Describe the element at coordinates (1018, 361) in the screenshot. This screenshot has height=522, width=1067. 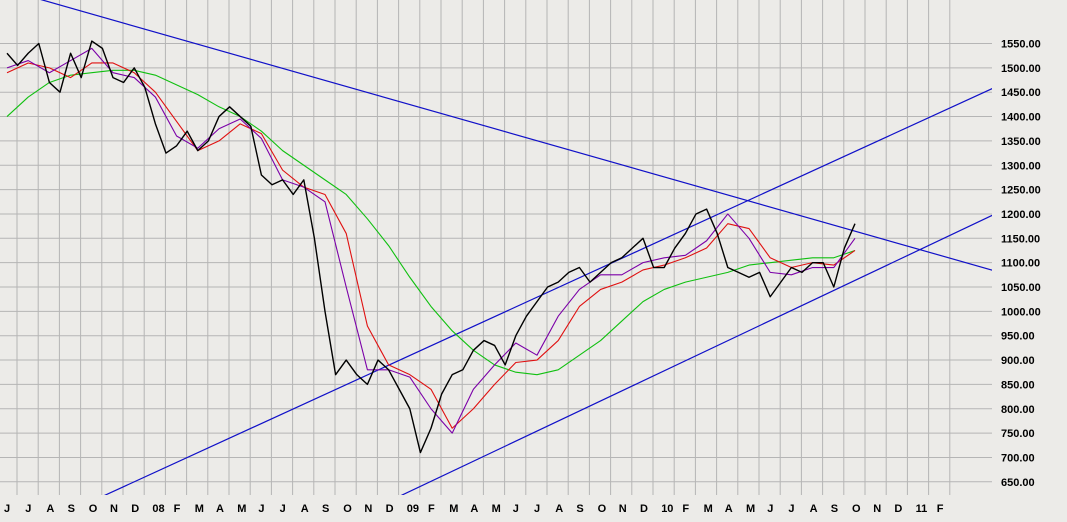
I see `y-tick-label: 900.00` at that location.